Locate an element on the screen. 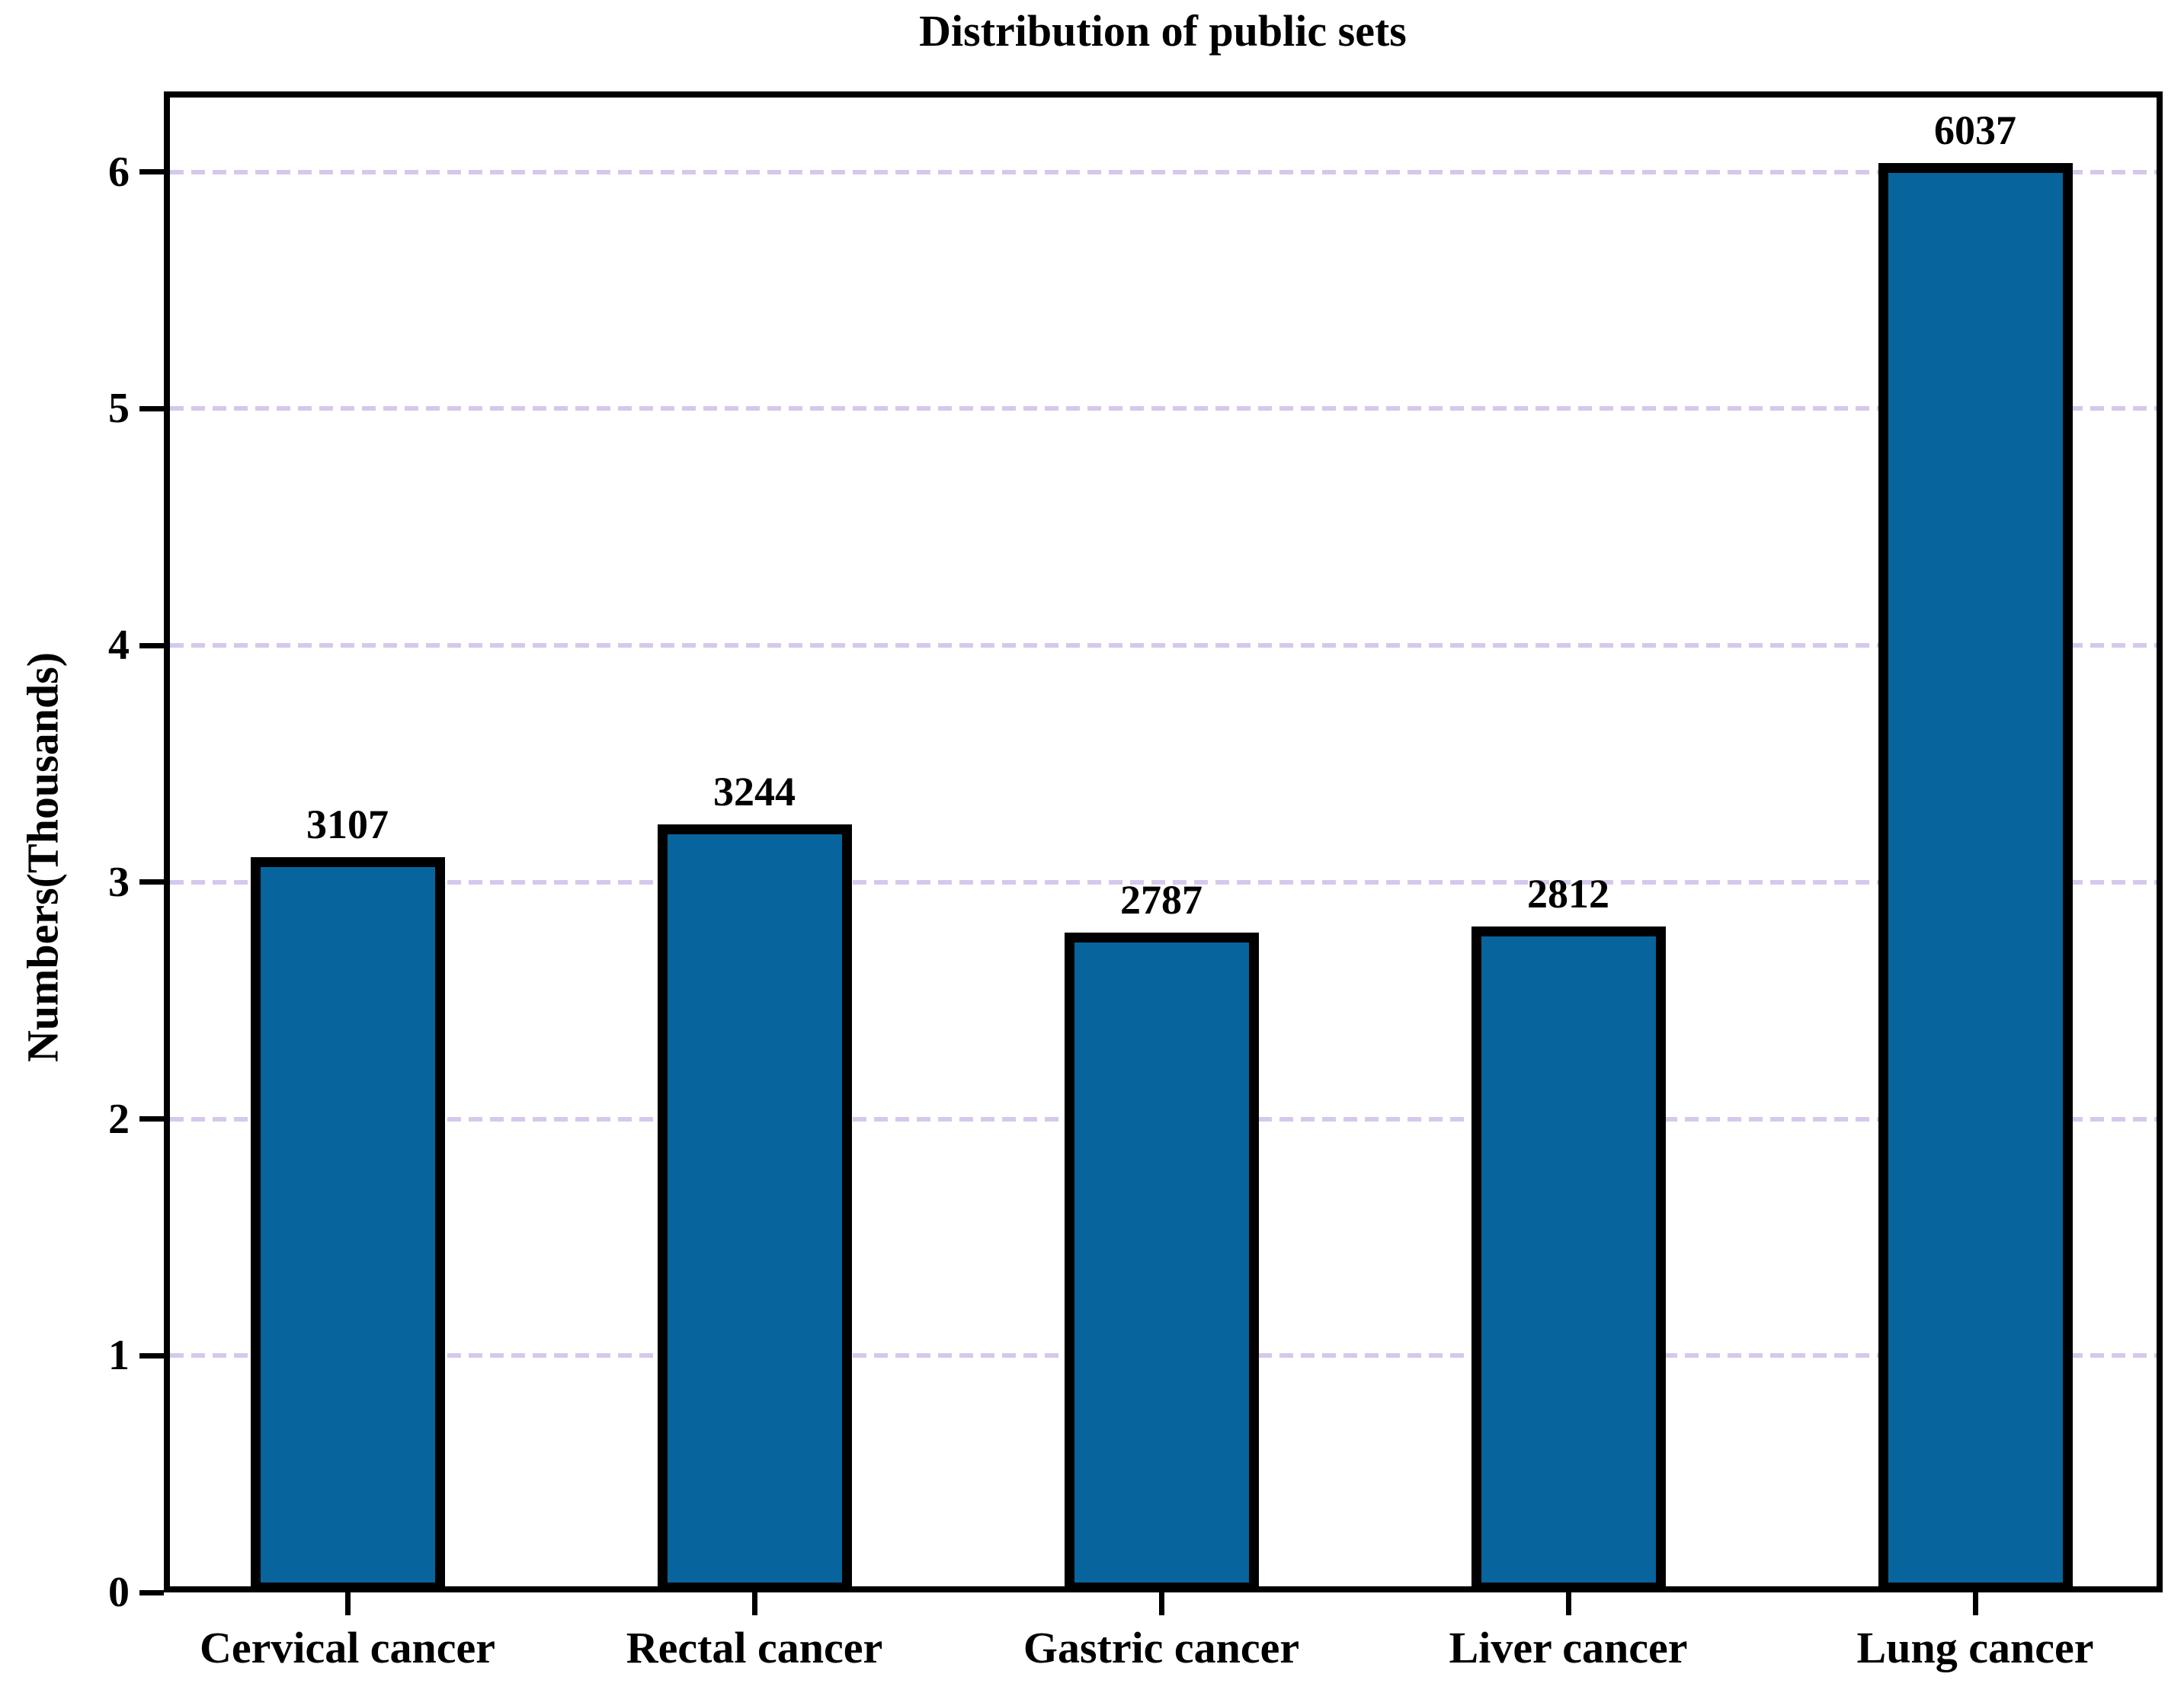  bar-value-label: 3244 is located at coordinates (754, 792).